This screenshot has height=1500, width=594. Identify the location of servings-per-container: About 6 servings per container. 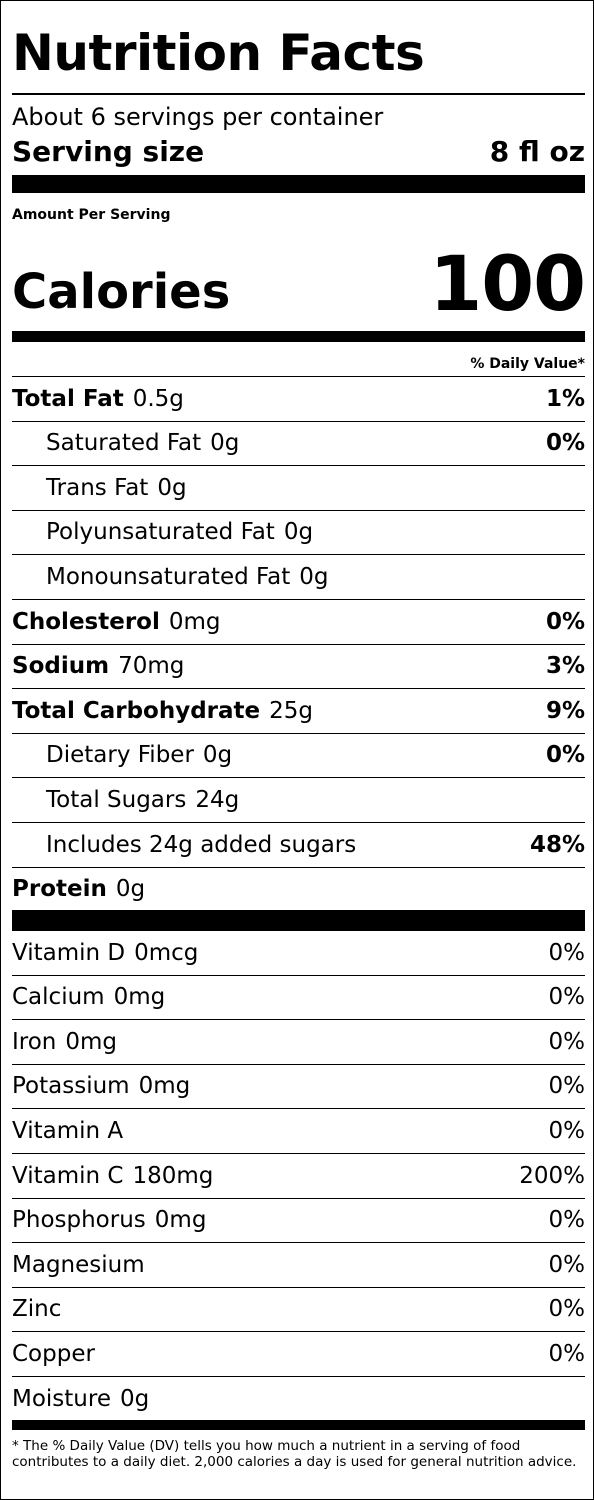
(198, 117).